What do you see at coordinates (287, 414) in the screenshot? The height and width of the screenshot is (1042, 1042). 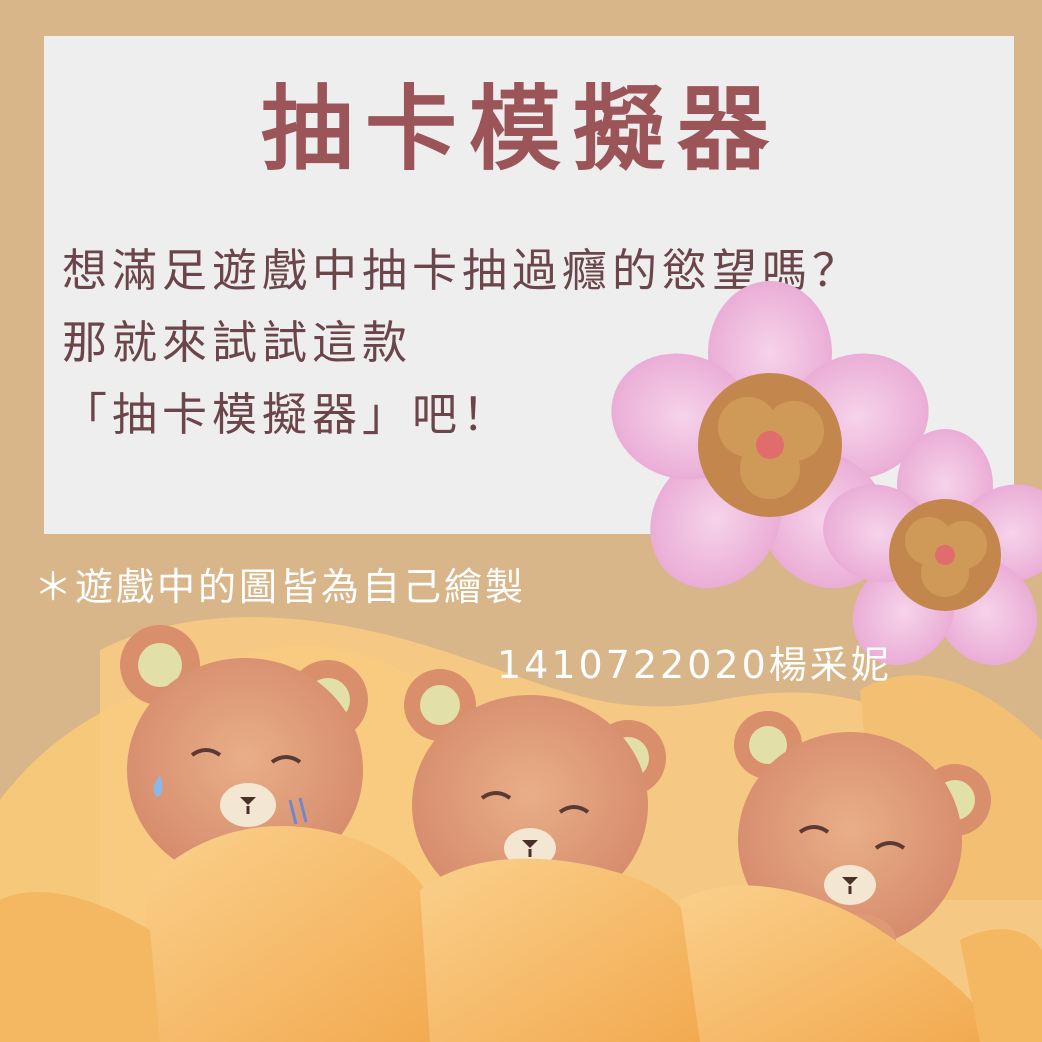 I see `intro-line-3: 「抽卡模擬器」吧！` at bounding box center [287, 414].